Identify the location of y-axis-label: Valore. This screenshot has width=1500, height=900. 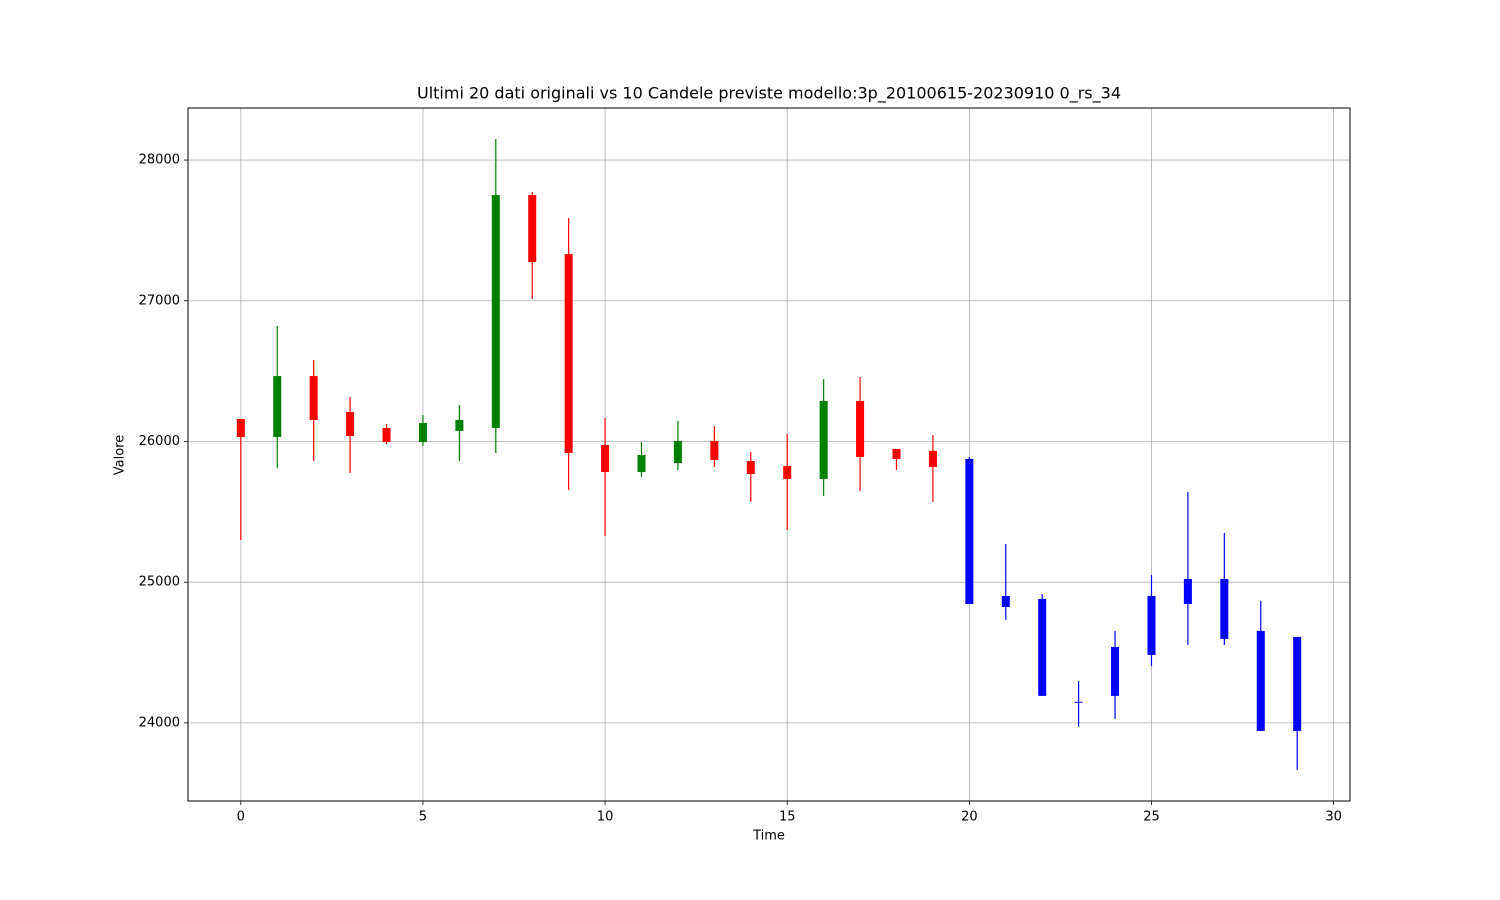
(120, 455).